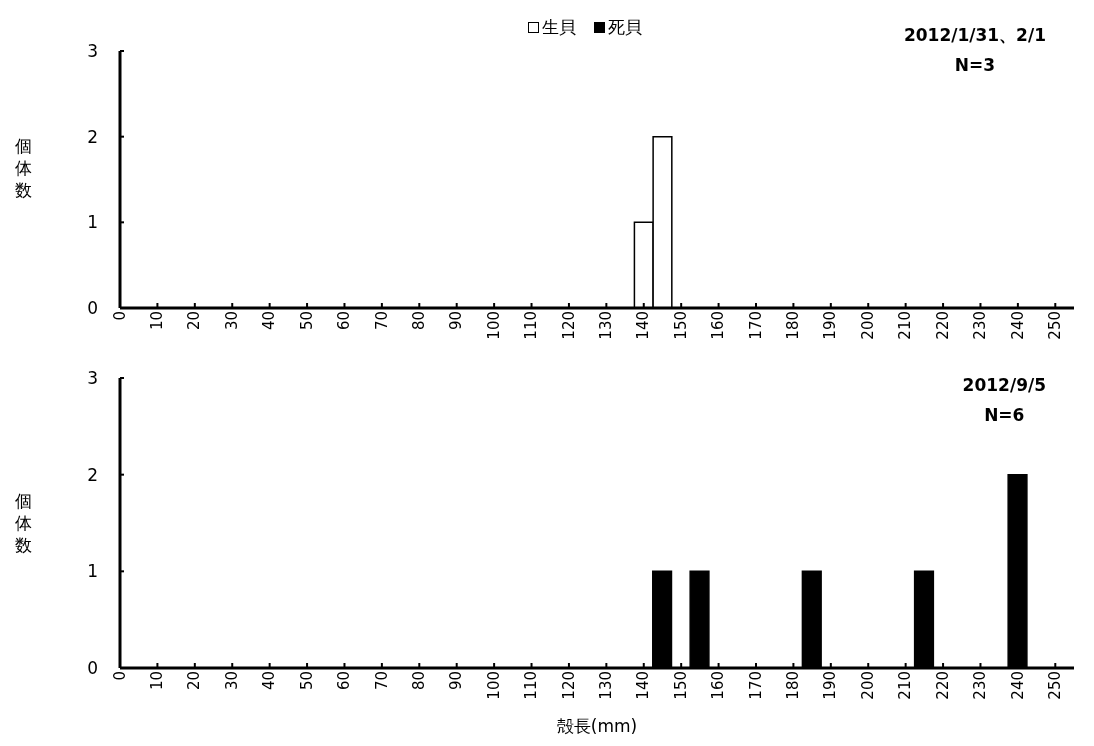 This screenshot has height=746, width=1094. Describe the element at coordinates (625, 27) in the screenshot. I see `legend-label: 死貝` at that location.